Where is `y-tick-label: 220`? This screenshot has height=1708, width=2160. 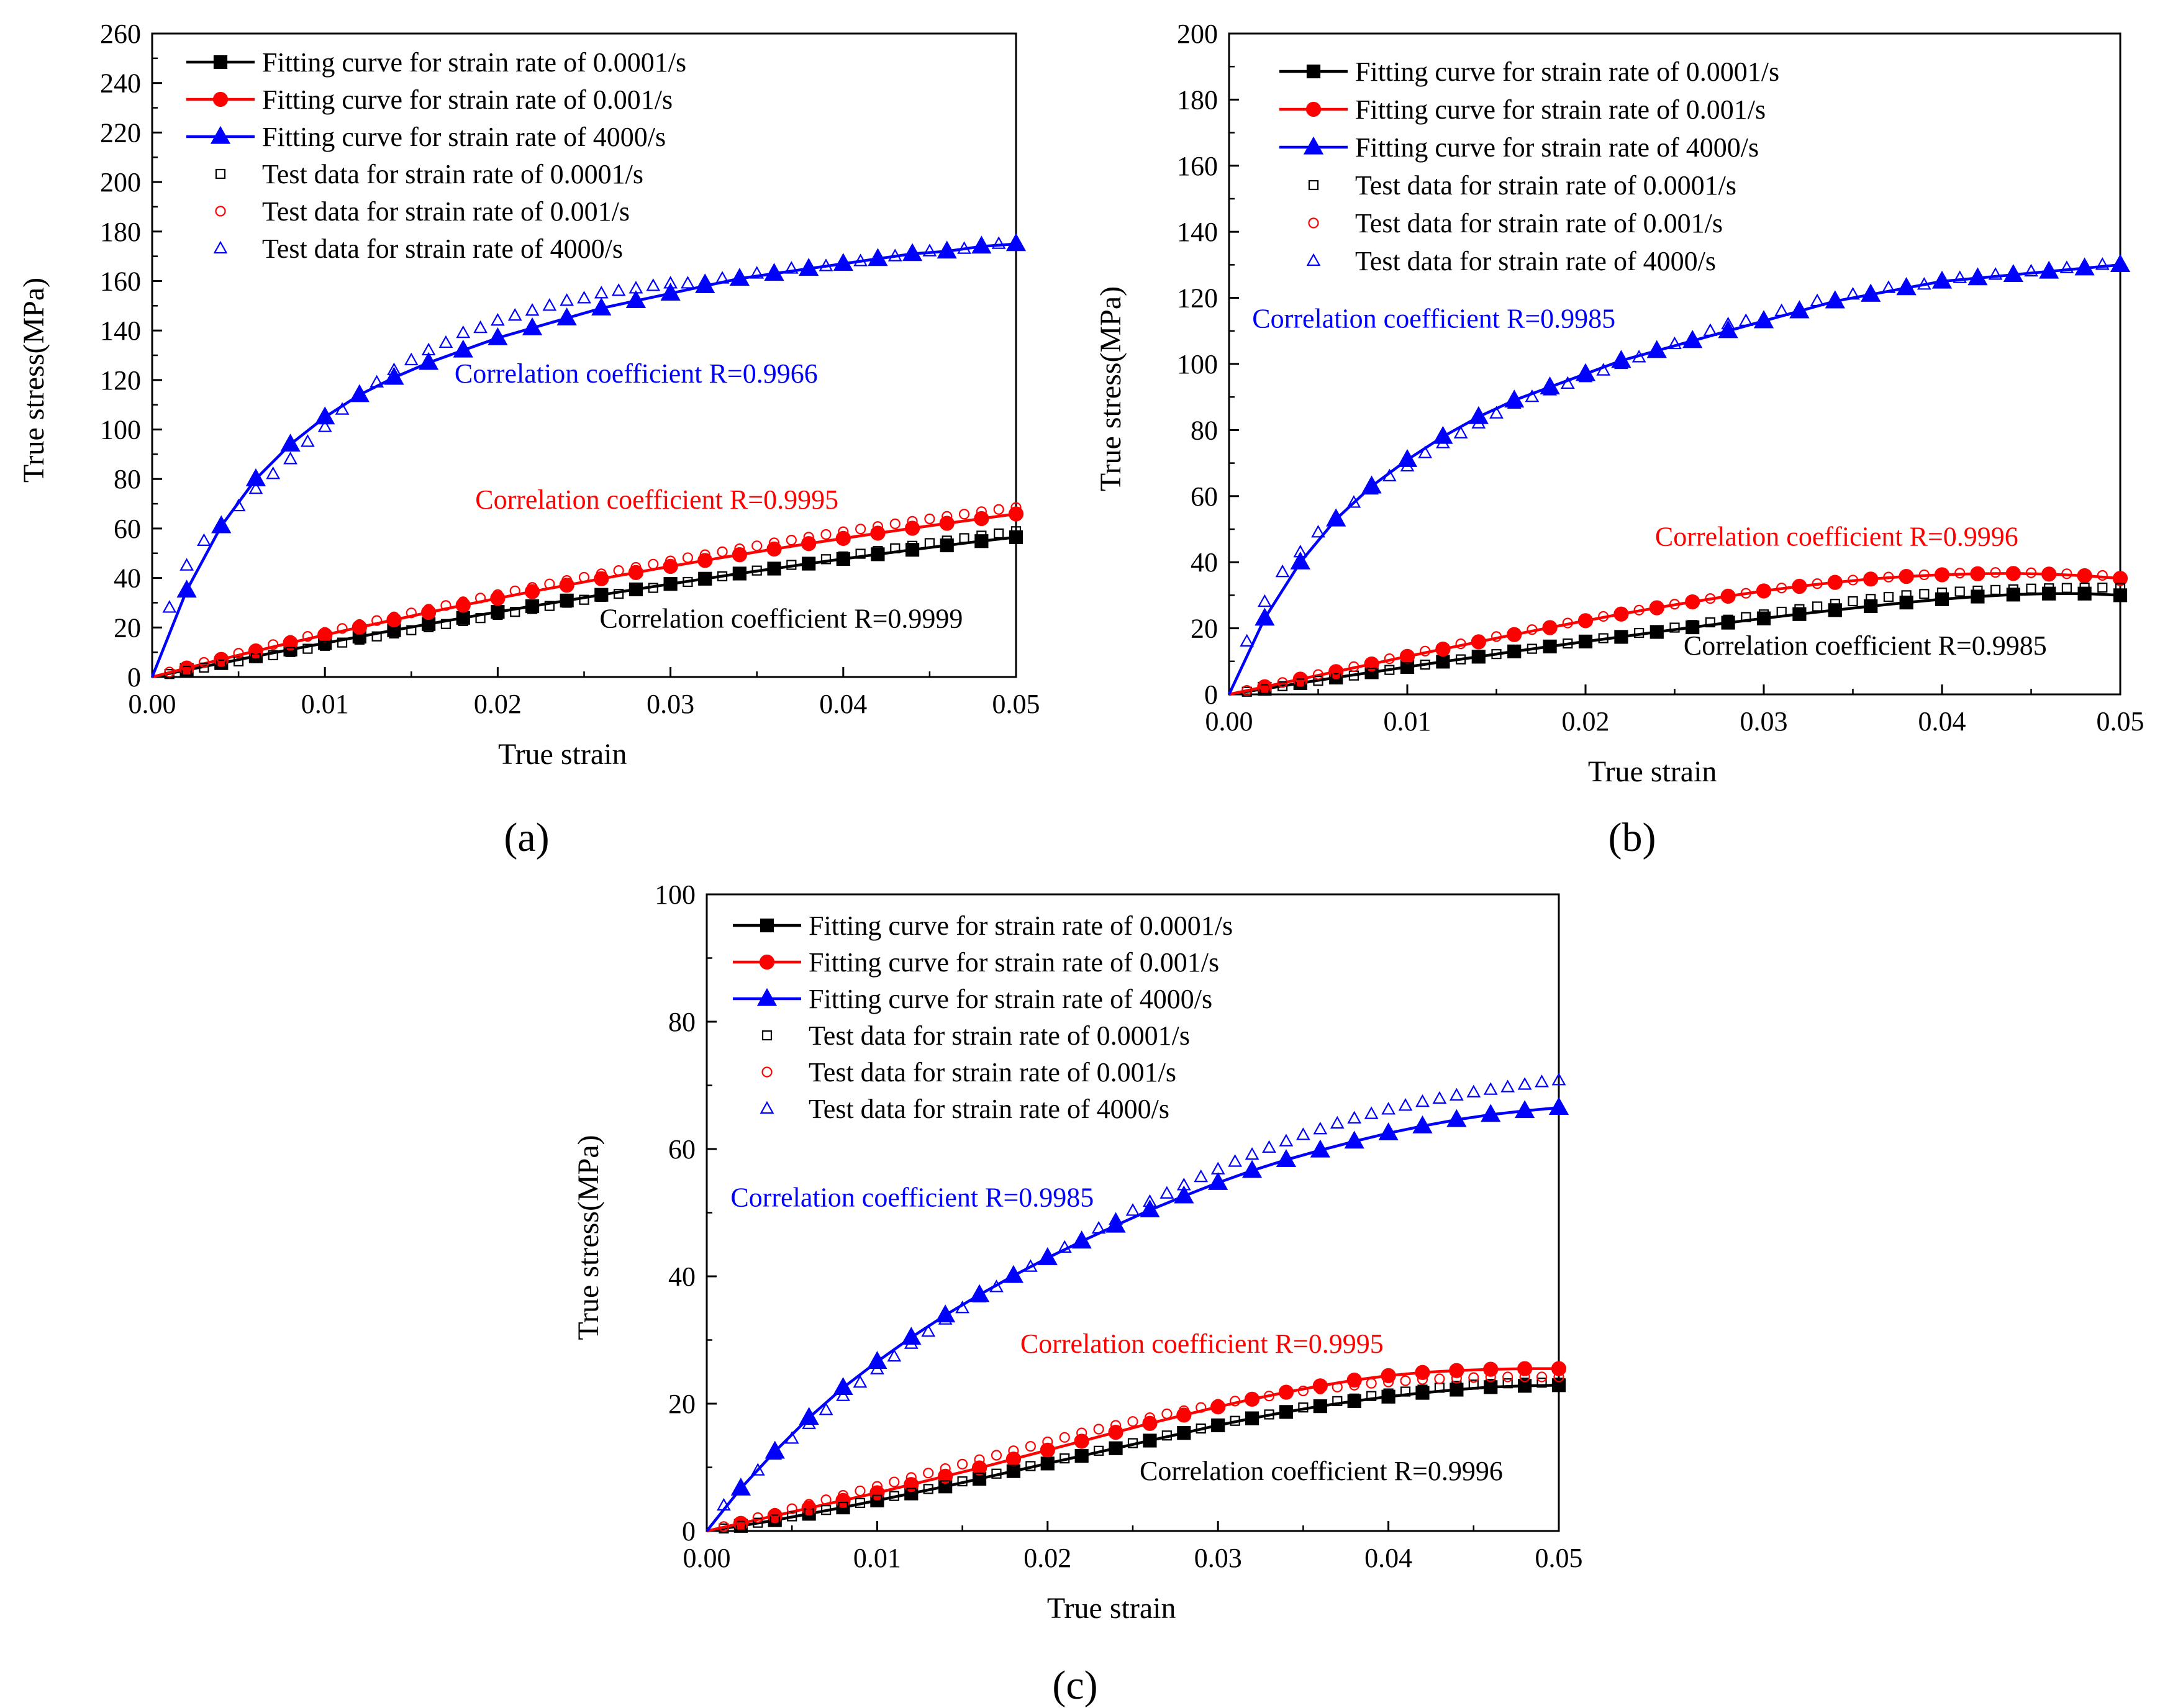
y-tick-label: 220 is located at coordinates (120, 132).